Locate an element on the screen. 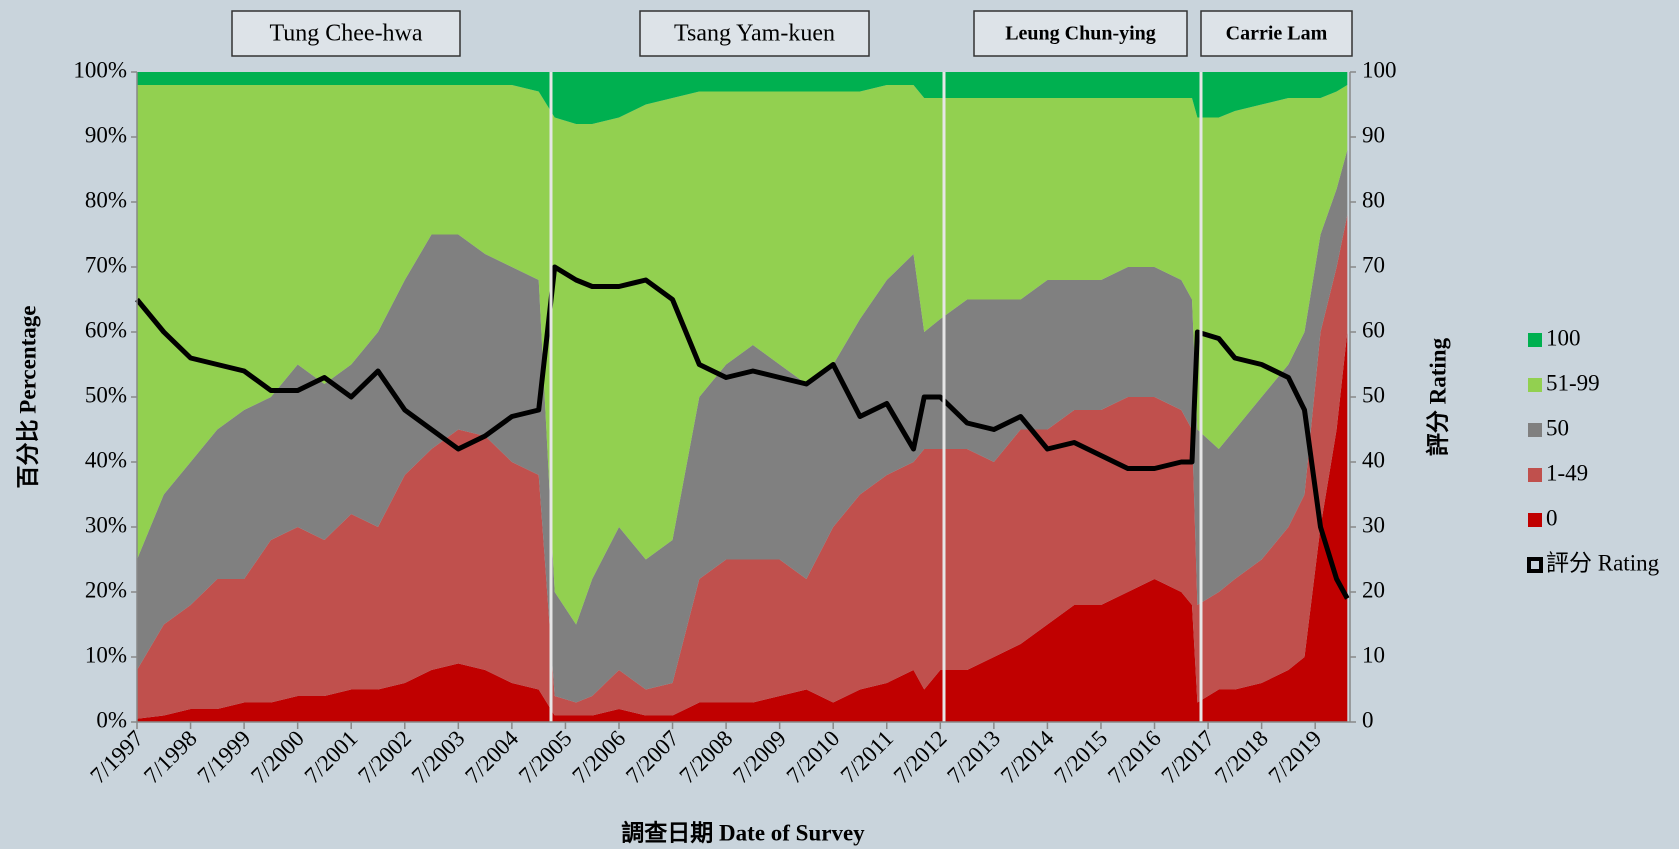 The image size is (1679, 849). legend-label: 1-49 is located at coordinates (1567, 472).